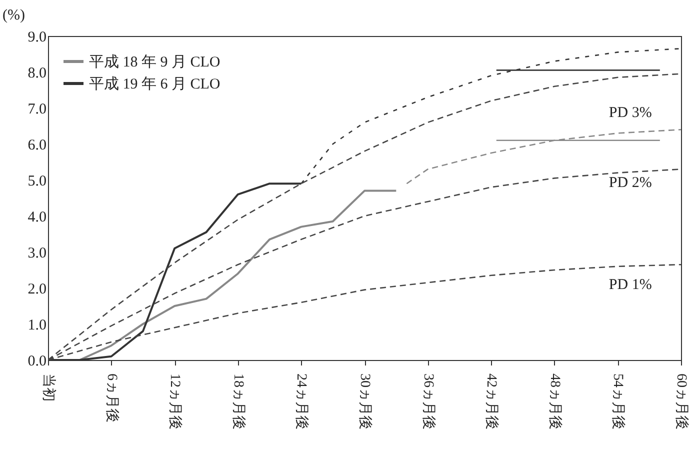 The height and width of the screenshot is (453, 689). I want to click on legend-label: 平成 19 年 6 月 CLO, so click(154, 84).